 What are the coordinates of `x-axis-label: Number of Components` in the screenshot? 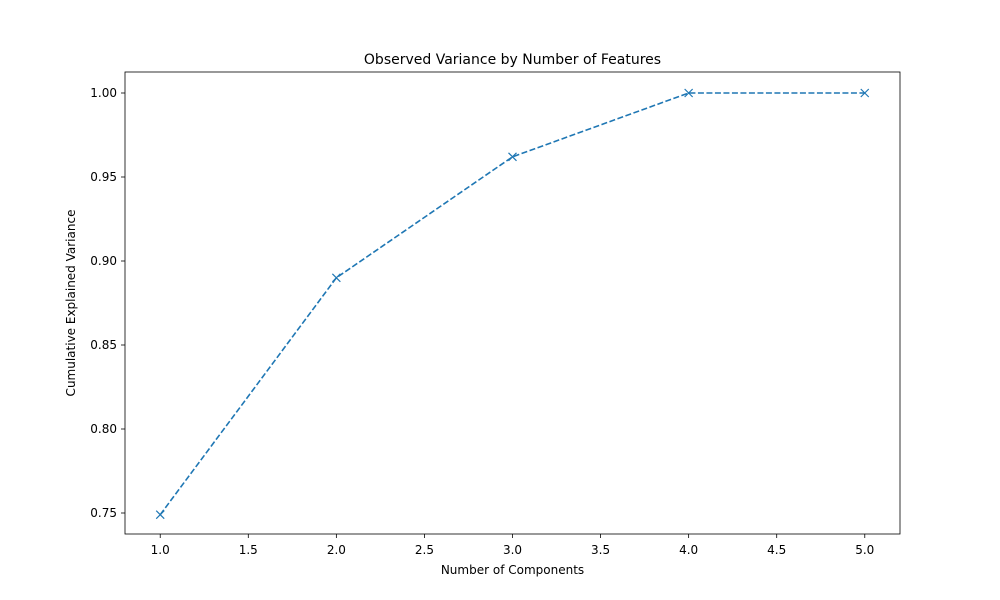 It's located at (512, 570).